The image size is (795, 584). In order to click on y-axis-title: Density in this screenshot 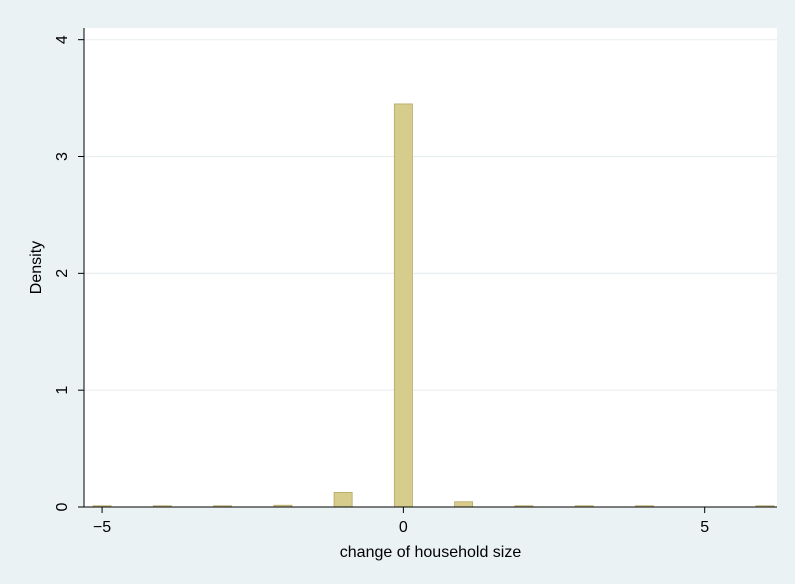, I will do `click(36, 267)`.